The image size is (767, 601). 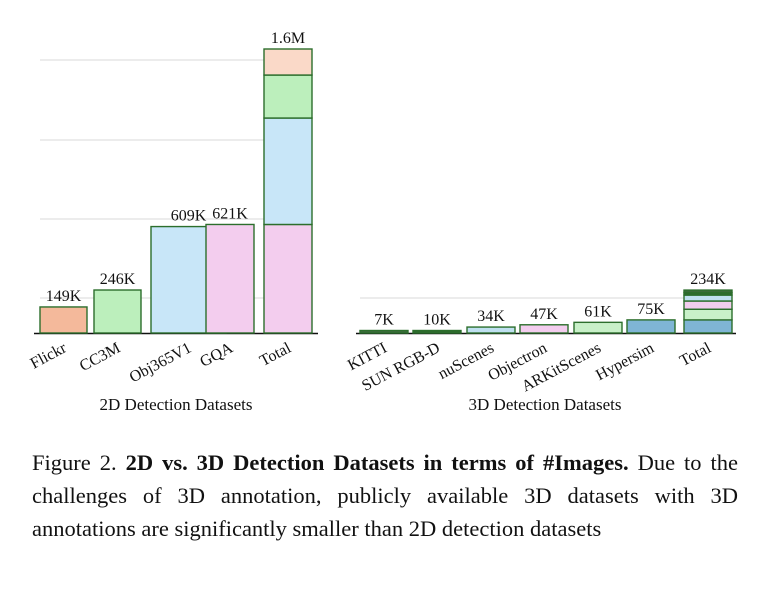 What do you see at coordinates (598, 327) in the screenshot?
I see `bar-3d-arkitscenes` at bounding box center [598, 327].